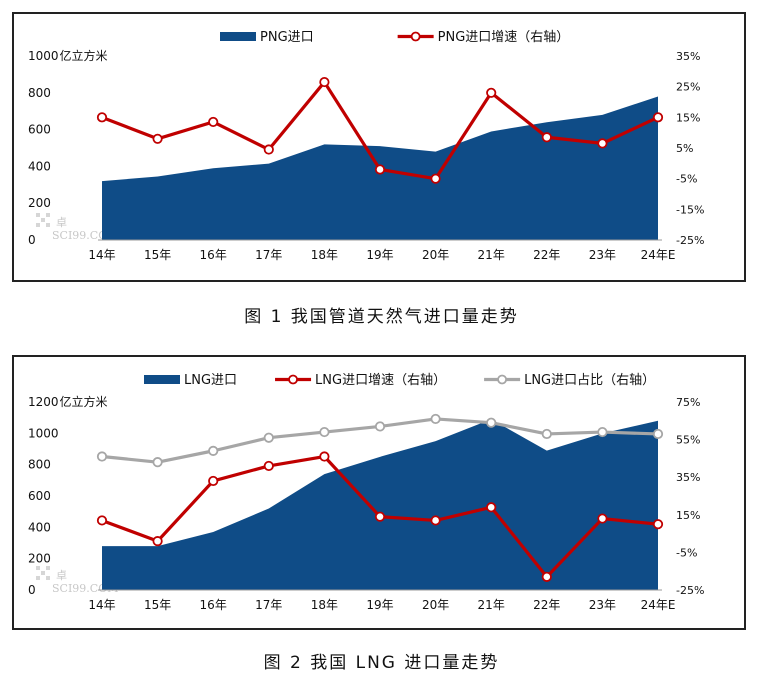  What do you see at coordinates (381, 317) in the screenshot?
I see `figure-caption-1: 图 1 我国管道天然气进口量走势` at bounding box center [381, 317].